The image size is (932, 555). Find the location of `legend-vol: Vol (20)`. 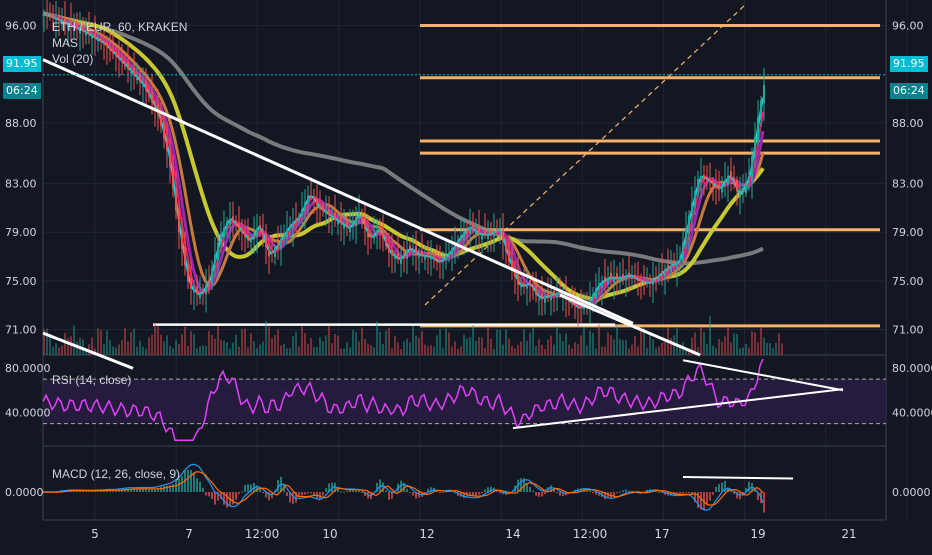

legend-vol: Vol (20) is located at coordinates (73, 59).